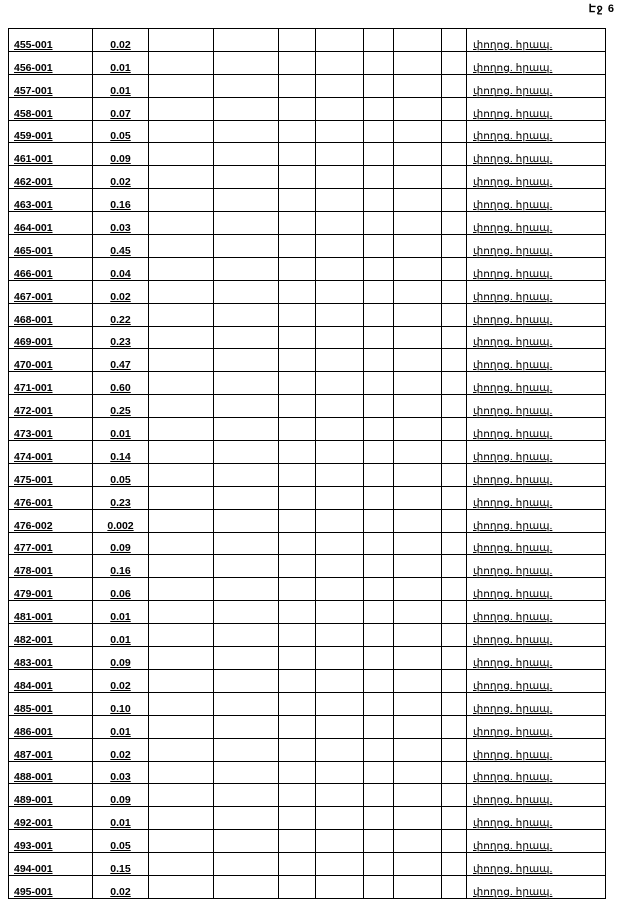 Image resolution: width=627 pixels, height=906 pixels. I want to click on parcel-id: 468-001, so click(50, 314).